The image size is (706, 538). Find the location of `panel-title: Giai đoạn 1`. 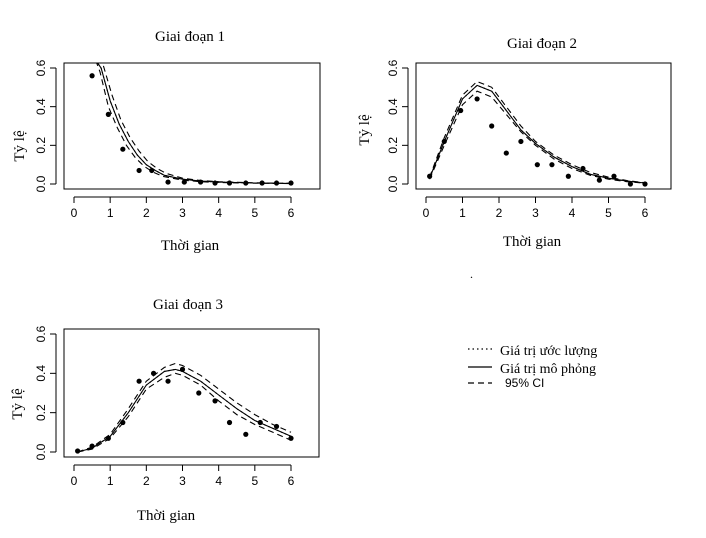

panel-title: Giai đoạn 1 is located at coordinates (190, 37).